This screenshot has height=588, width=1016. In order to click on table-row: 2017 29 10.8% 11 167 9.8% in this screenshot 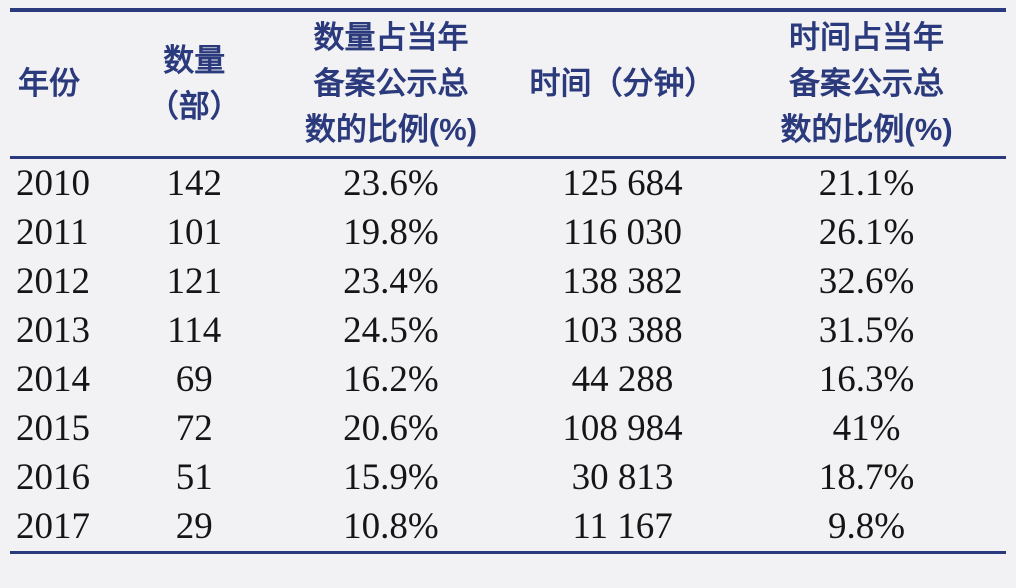, I will do `click(508, 527)`.